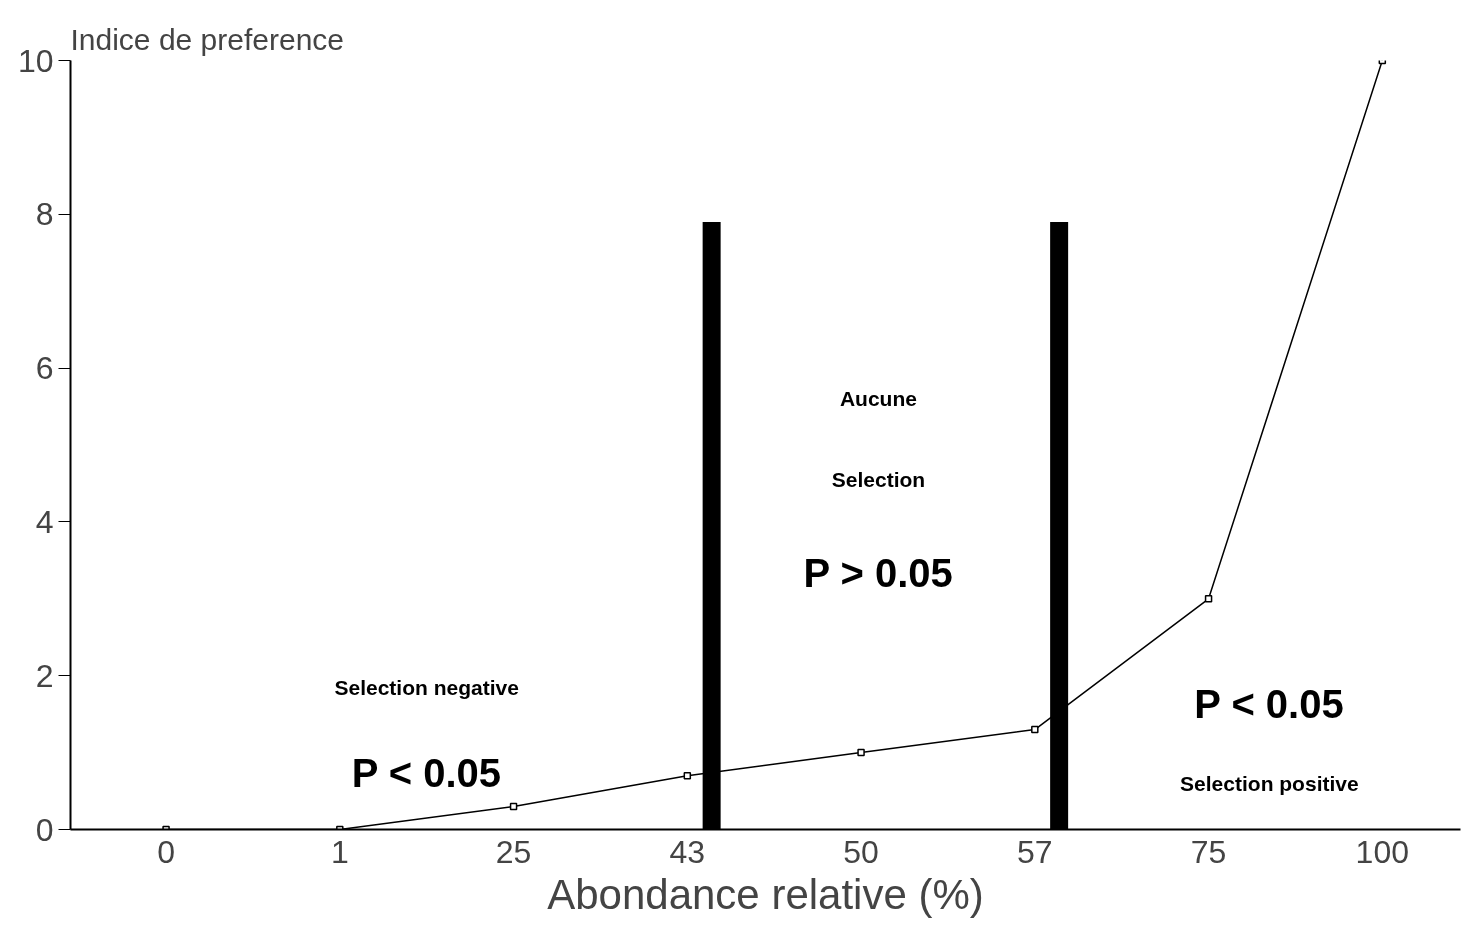  I want to click on x-tick-label: 0, so click(166, 851).